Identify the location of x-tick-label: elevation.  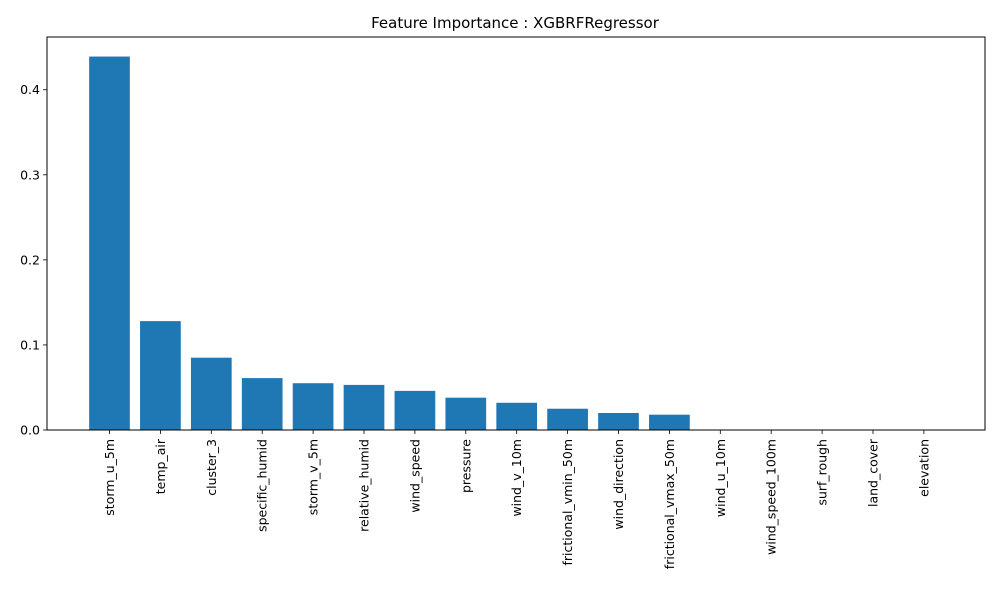
(923, 468).